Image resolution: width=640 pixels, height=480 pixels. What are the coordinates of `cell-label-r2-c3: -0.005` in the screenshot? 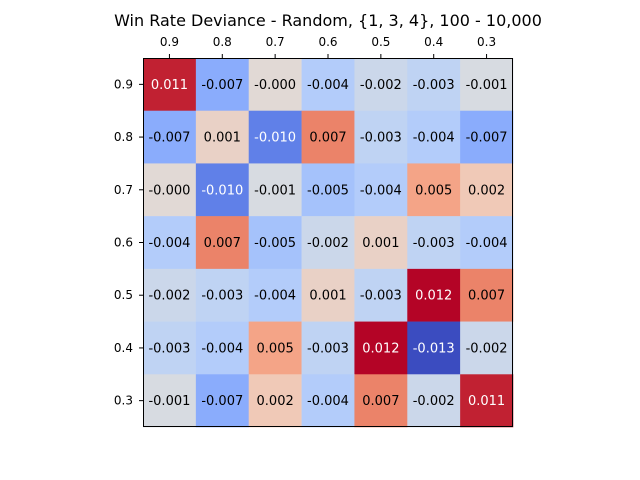 It's located at (328, 190).